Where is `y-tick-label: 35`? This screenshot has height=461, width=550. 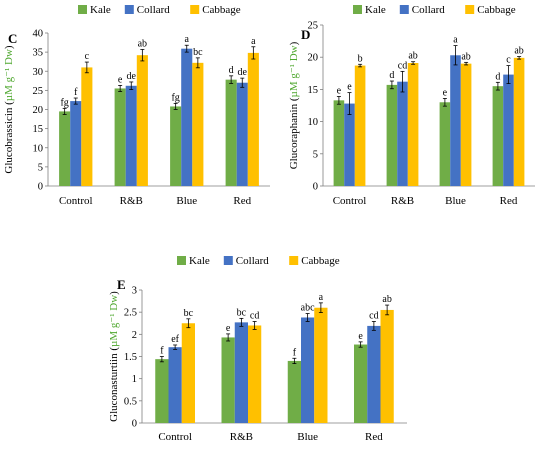
y-tick-label: 35 is located at coordinates (38, 53).